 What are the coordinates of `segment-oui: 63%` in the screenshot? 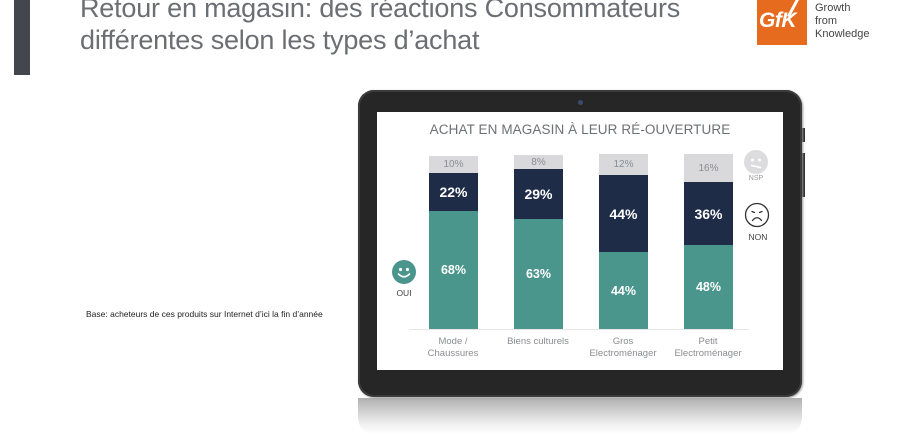 It's located at (538, 274).